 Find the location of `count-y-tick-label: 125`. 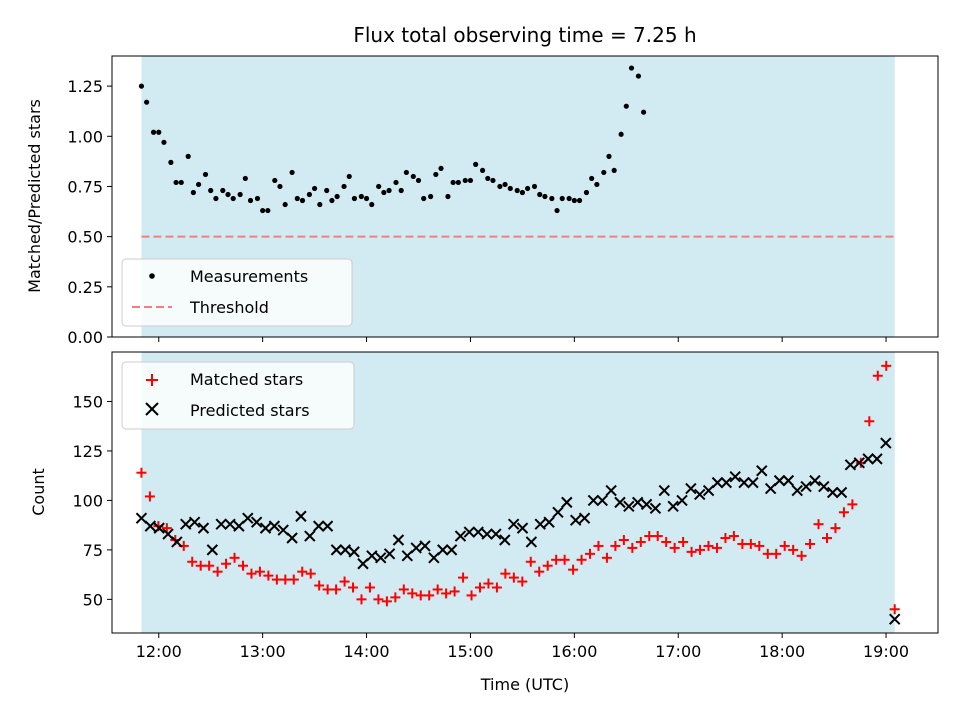

count-y-tick-label: 125 is located at coordinates (87, 451).